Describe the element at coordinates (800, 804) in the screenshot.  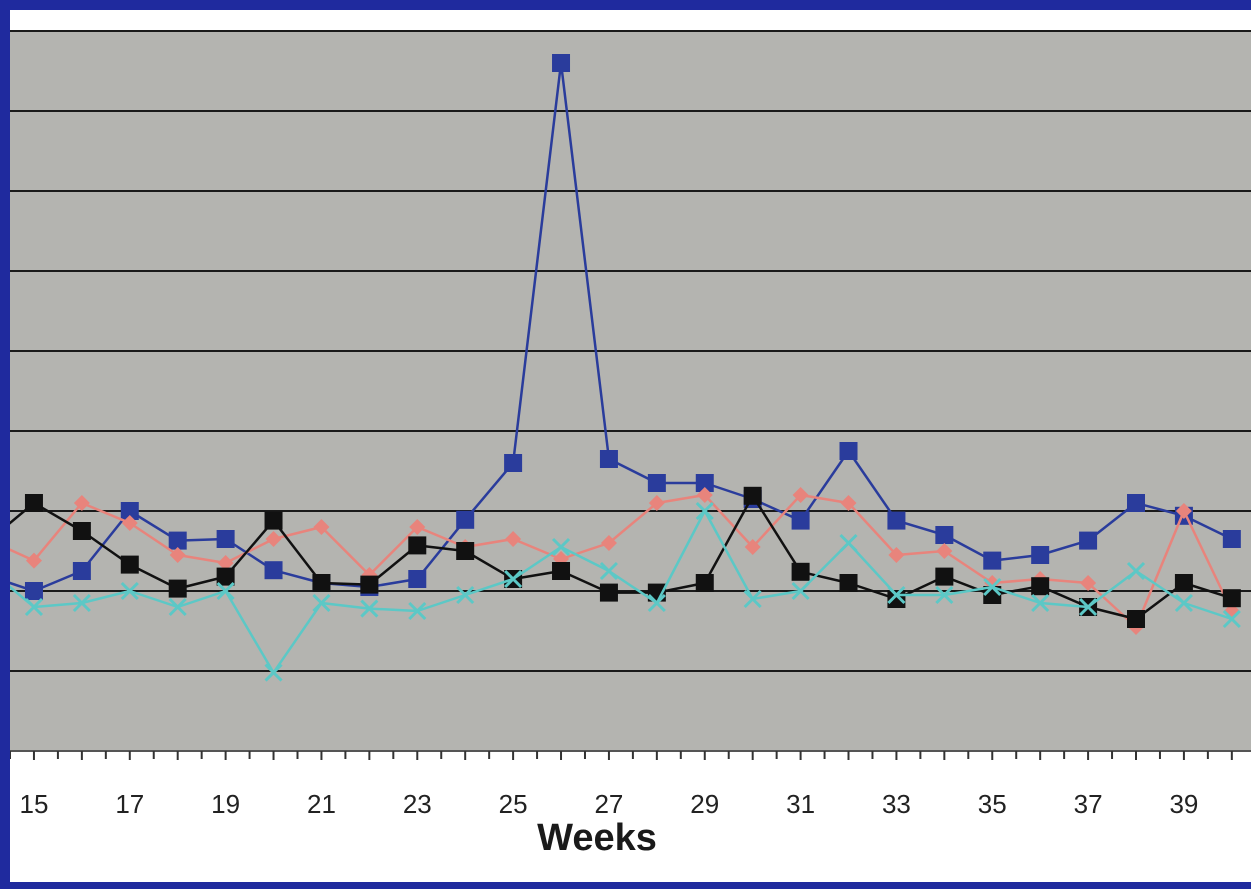
I see `x-tick-label-31: 31` at that location.